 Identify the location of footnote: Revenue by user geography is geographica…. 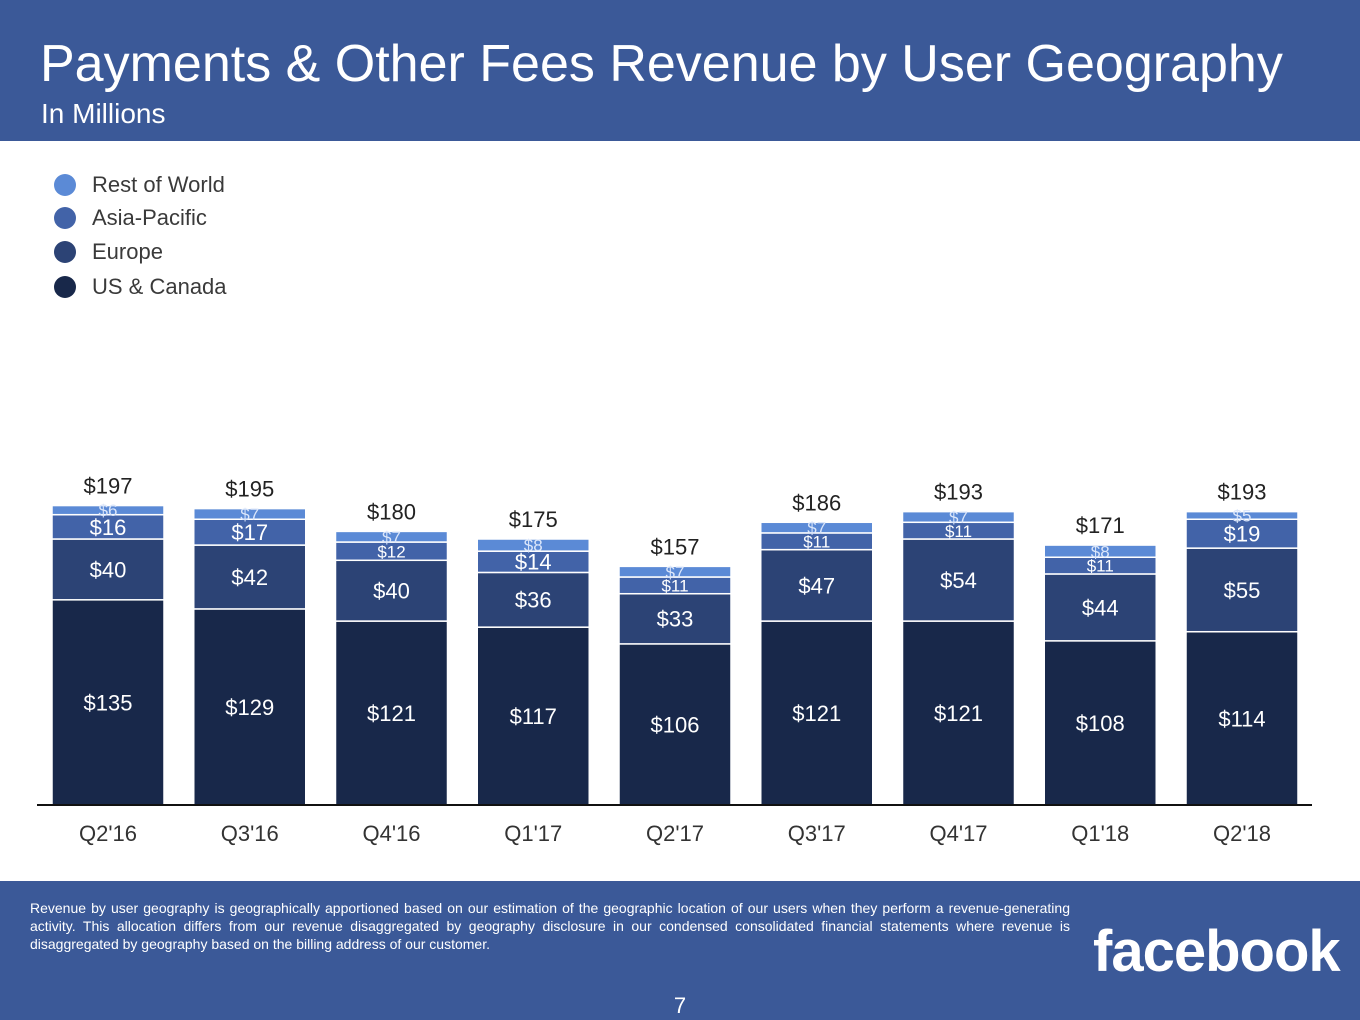
(550, 926).